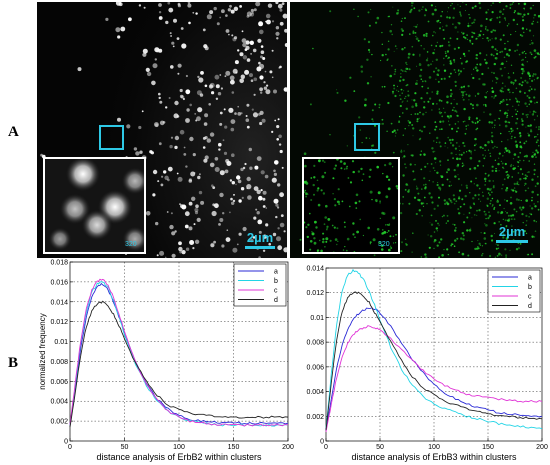  Describe the element at coordinates (111, 137) in the screenshot. I see `roi-box-left` at that location.